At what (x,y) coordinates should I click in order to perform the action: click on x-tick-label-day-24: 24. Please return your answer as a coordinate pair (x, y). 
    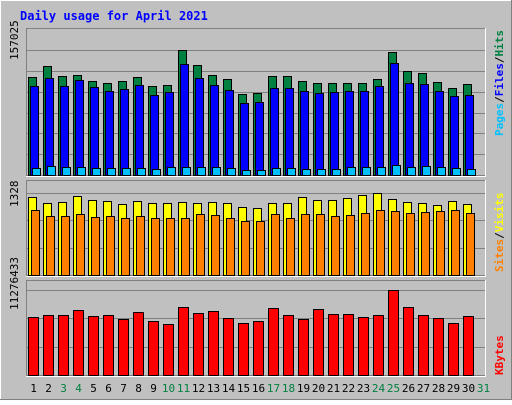
    Looking at the image, I should click on (379, 388).